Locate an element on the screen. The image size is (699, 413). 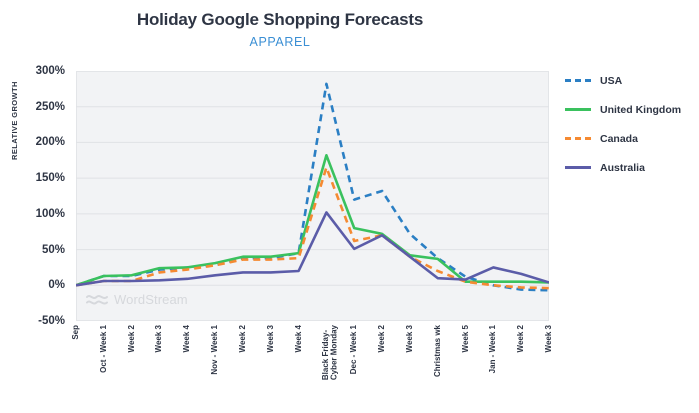
chart-title: Holiday Google Shopping Forecasts is located at coordinates (280, 19).